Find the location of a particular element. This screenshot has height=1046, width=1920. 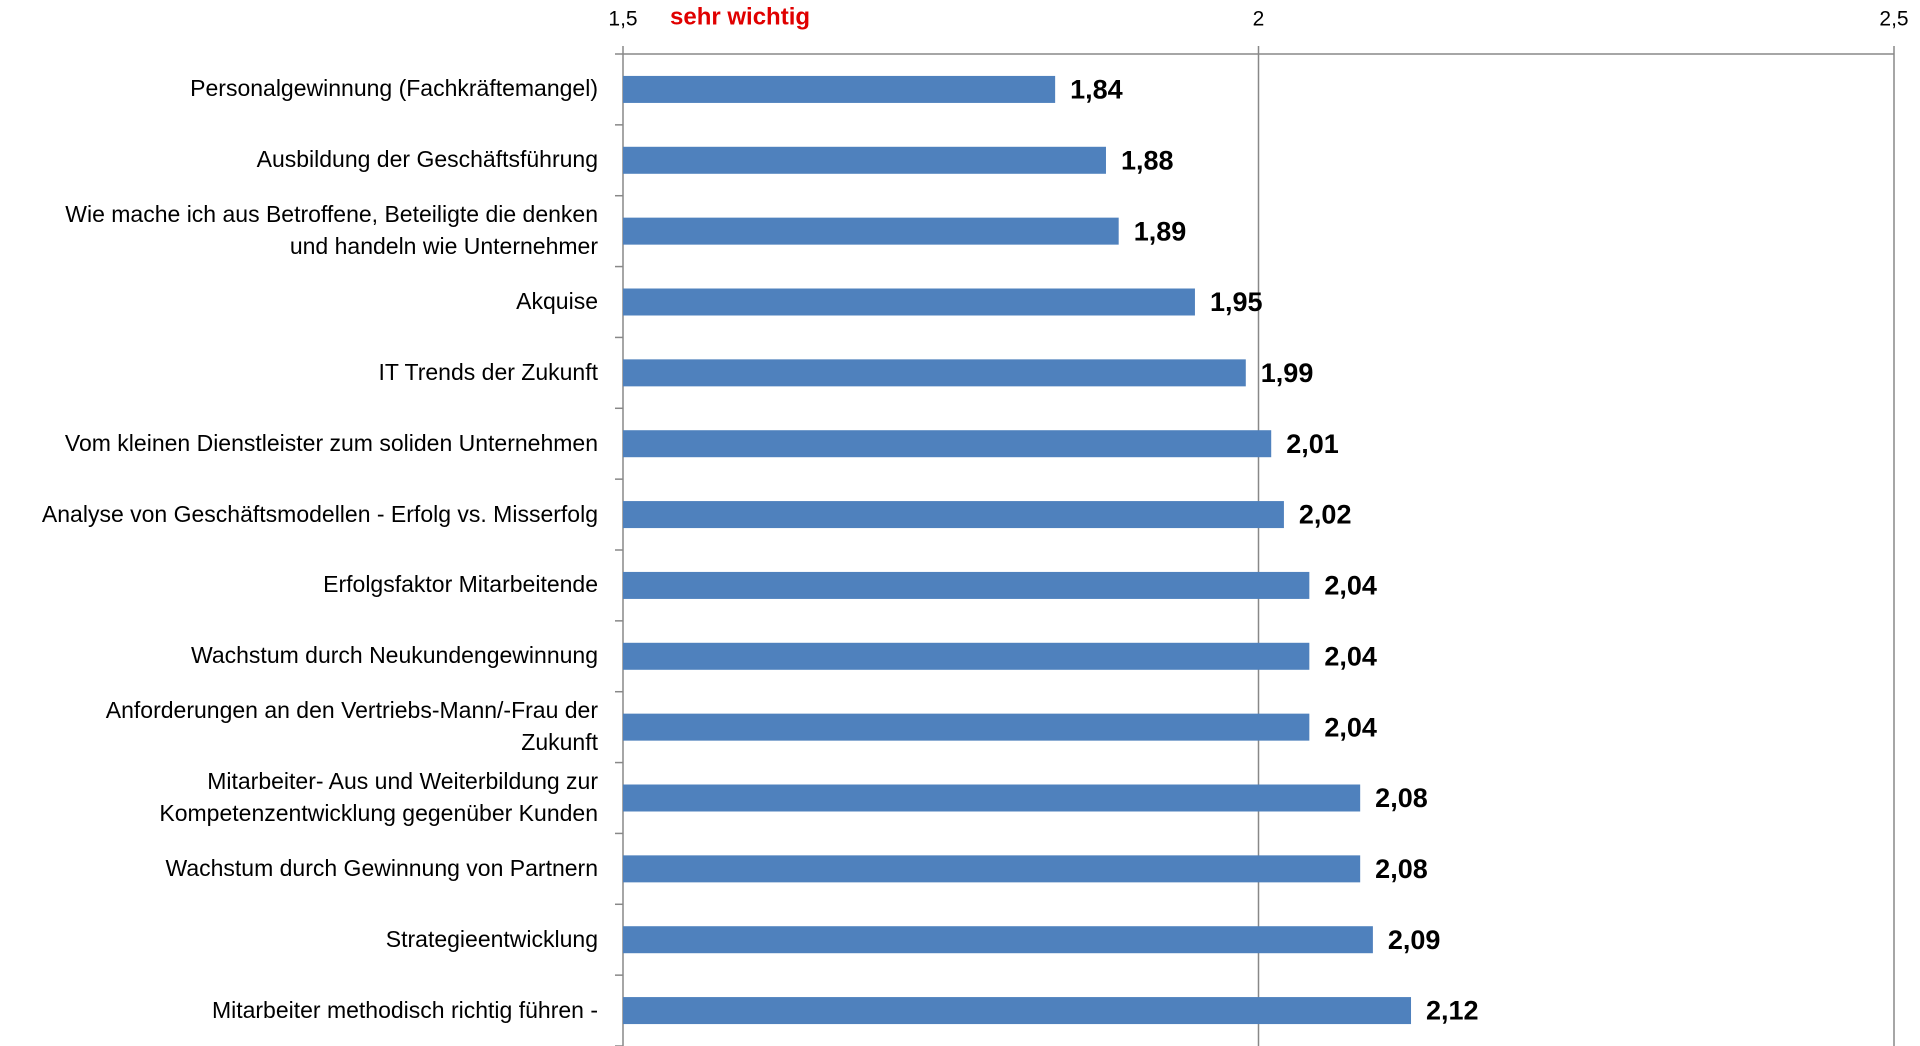

value-label: 1,95 is located at coordinates (1236, 302).